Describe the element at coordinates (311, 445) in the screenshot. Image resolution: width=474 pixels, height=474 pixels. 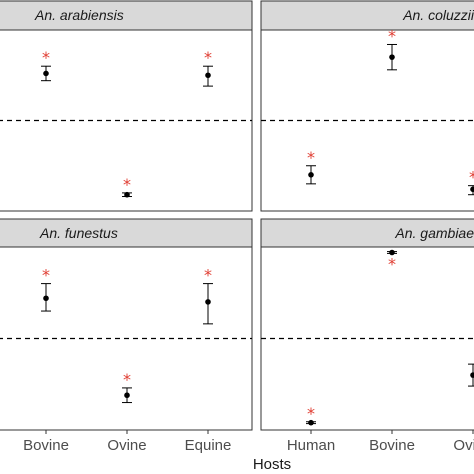
I see `x-tick-label: Human` at that location.